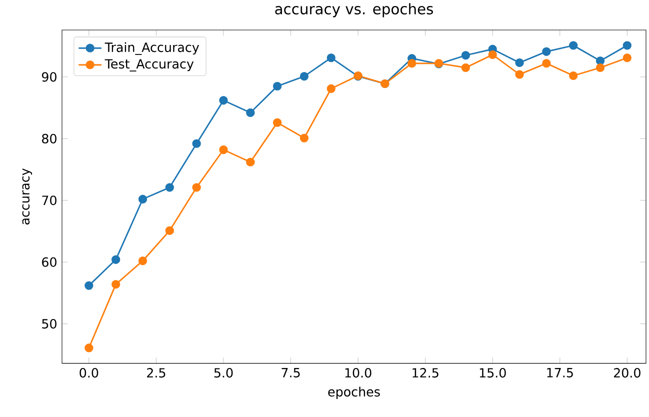 This screenshot has height=417, width=649. Describe the element at coordinates (627, 373) in the screenshot. I see `x-tick-label: 20.0` at that location.